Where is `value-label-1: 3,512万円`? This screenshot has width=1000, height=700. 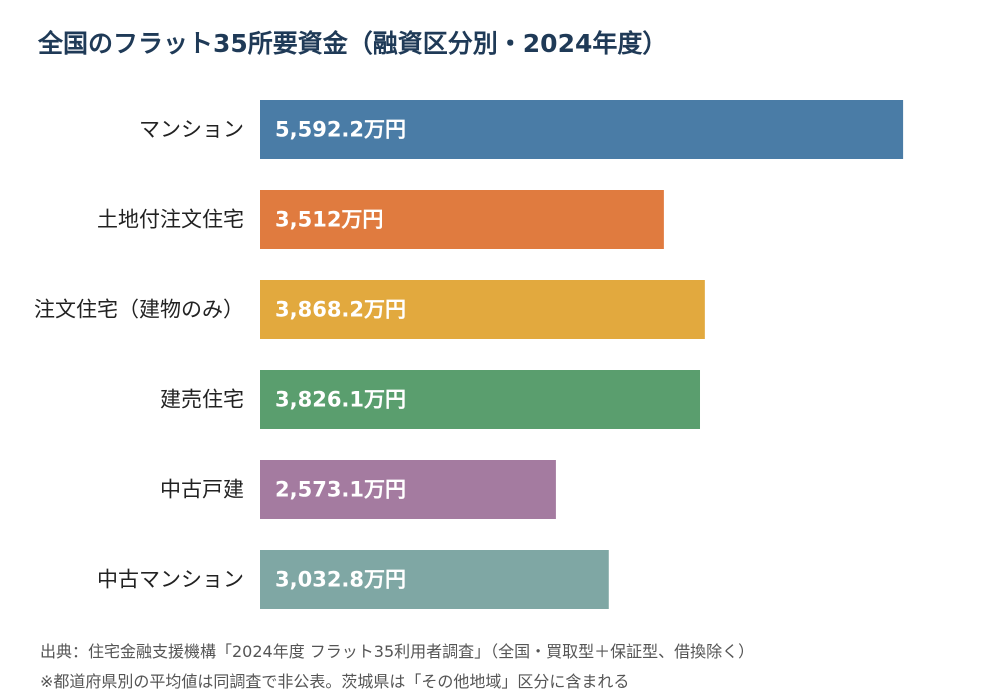 value-label-1: 3,512万円 is located at coordinates (329, 220).